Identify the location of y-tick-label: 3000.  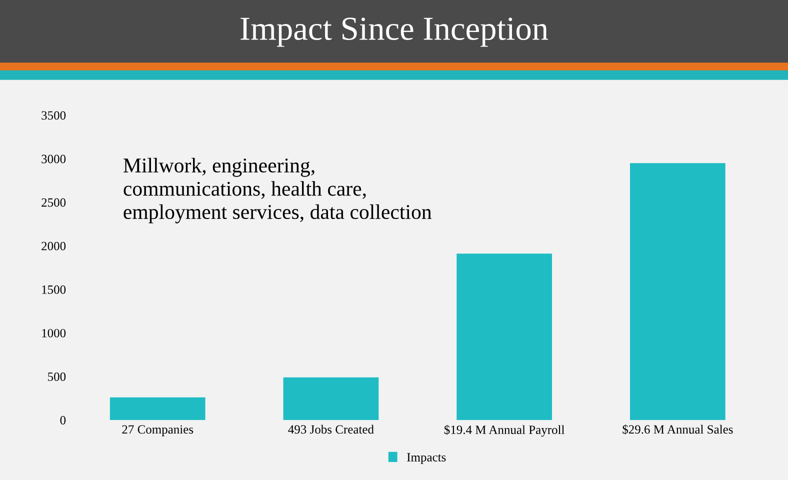
(54, 159).